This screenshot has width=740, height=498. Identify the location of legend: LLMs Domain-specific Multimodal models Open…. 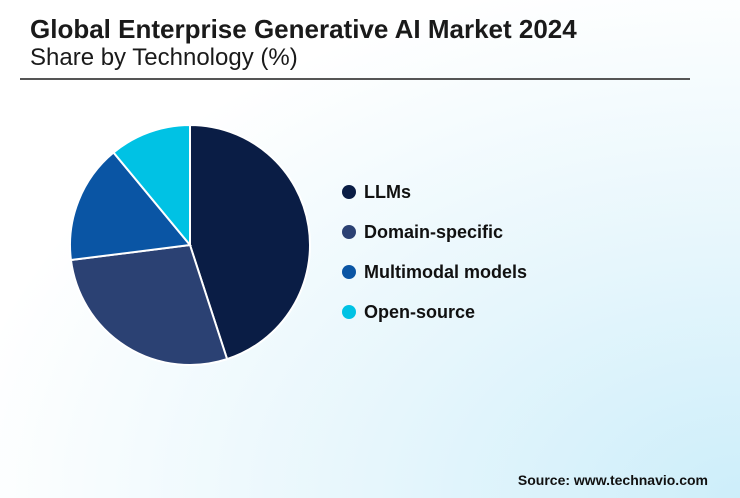
(434, 252).